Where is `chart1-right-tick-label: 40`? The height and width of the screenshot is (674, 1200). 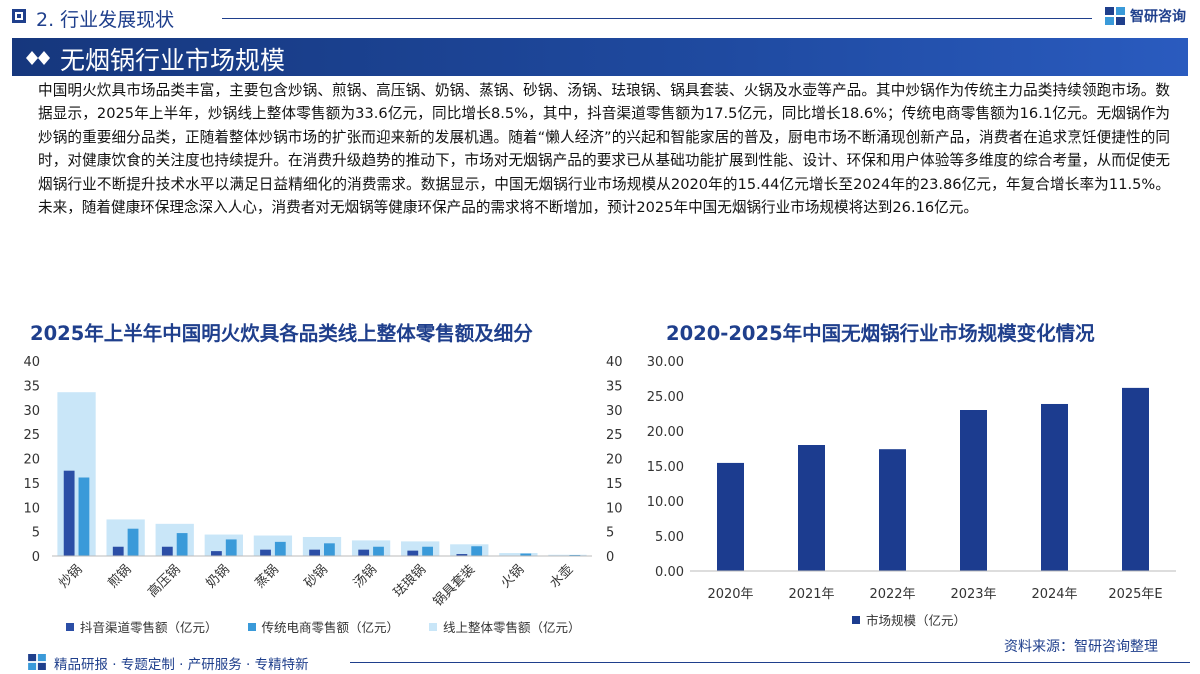 chart1-right-tick-label: 40 is located at coordinates (614, 362).